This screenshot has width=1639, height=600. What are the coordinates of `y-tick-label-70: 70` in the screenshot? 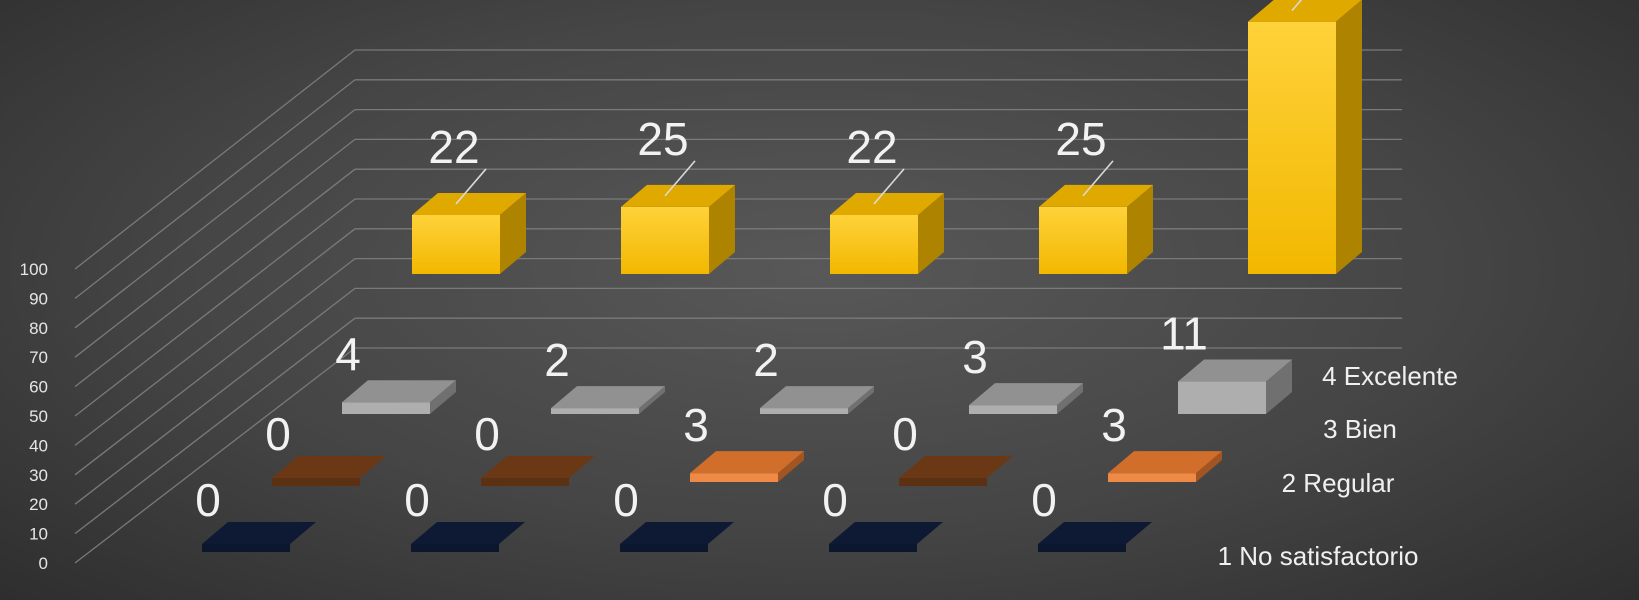 It's located at (38, 357).